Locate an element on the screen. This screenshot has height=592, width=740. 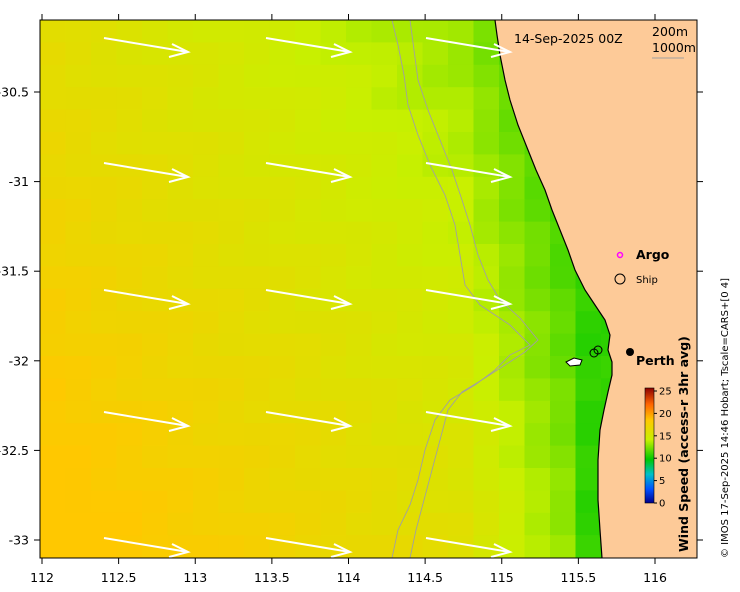
argo-marker-icon is located at coordinates (620, 255).